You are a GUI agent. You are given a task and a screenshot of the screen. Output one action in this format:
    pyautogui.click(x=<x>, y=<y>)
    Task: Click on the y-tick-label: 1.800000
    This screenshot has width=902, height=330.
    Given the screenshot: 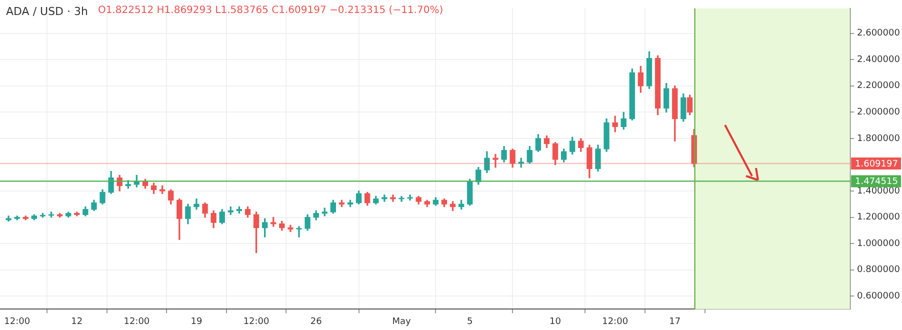 What is the action you would take?
    pyautogui.click(x=878, y=139)
    